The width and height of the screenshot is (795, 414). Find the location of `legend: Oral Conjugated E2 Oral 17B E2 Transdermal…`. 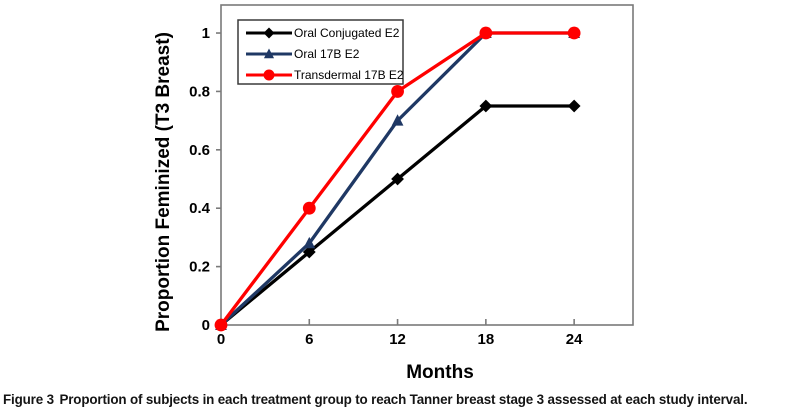

legend: Oral Conjugated E2 Oral 17B E2 Transdermal… is located at coordinates (320, 52).